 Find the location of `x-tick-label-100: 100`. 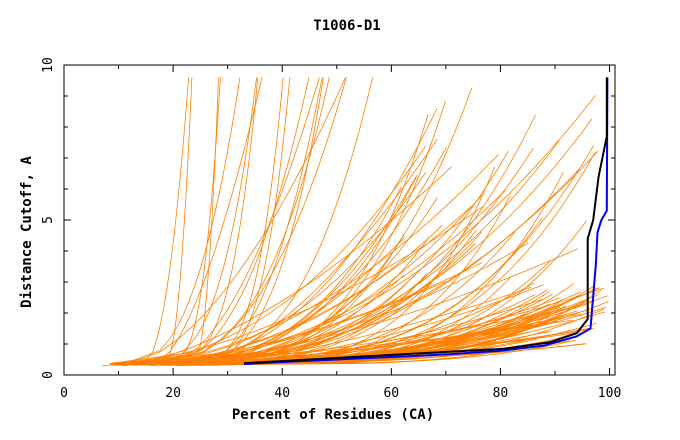

x-tick-label-100: 100 is located at coordinates (609, 393).